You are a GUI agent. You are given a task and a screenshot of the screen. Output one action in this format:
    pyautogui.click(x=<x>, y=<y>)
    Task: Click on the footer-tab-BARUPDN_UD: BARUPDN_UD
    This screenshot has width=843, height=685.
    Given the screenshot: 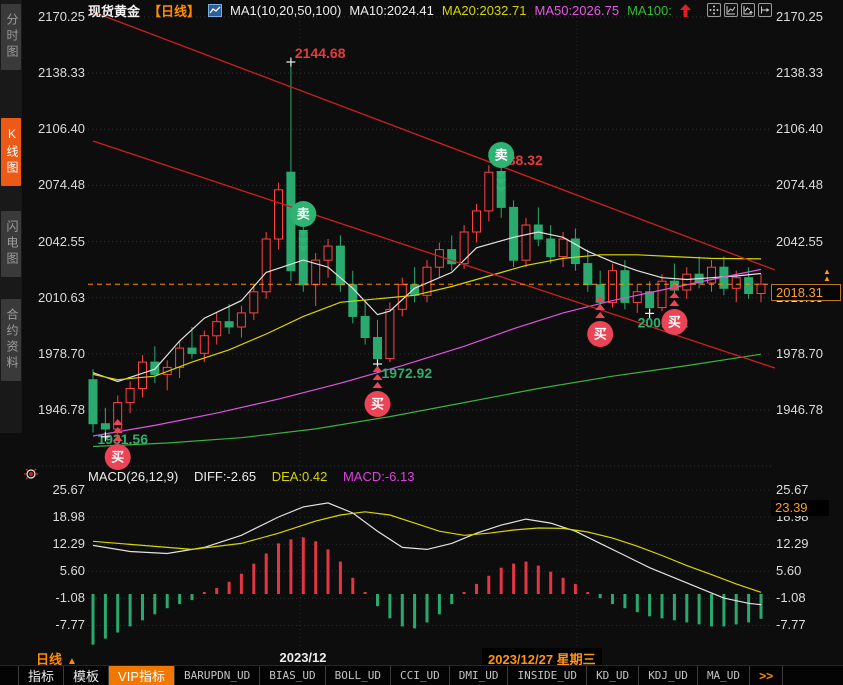 What is the action you would take?
    pyautogui.click(x=218, y=675)
    